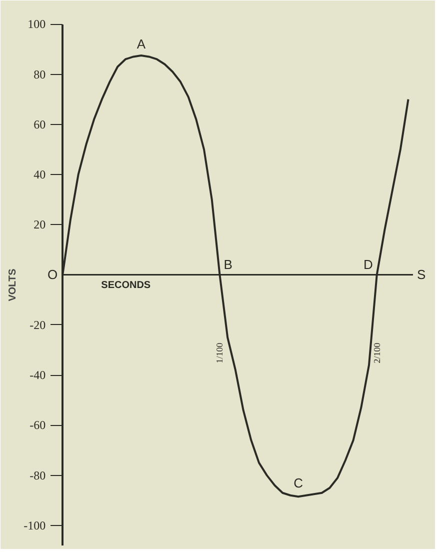  Describe the element at coordinates (35, 525) in the screenshot. I see `y-tick-label: -100` at that location.